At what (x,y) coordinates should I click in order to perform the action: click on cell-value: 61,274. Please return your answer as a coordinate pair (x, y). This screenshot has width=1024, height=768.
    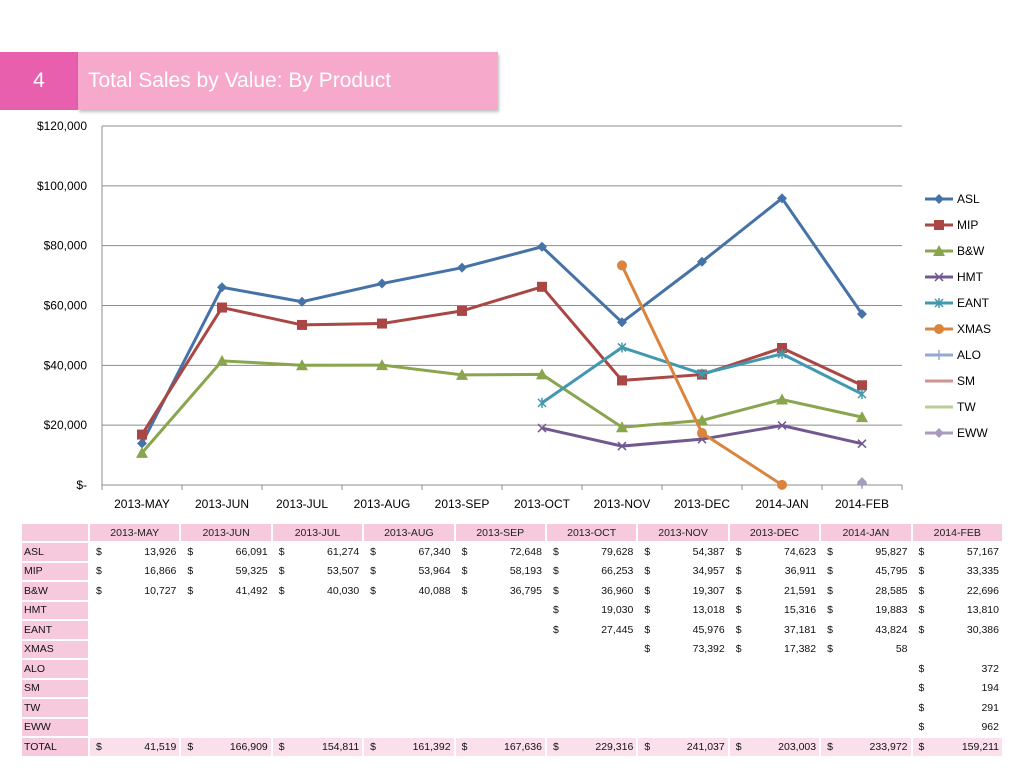
    Looking at the image, I should click on (343, 551).